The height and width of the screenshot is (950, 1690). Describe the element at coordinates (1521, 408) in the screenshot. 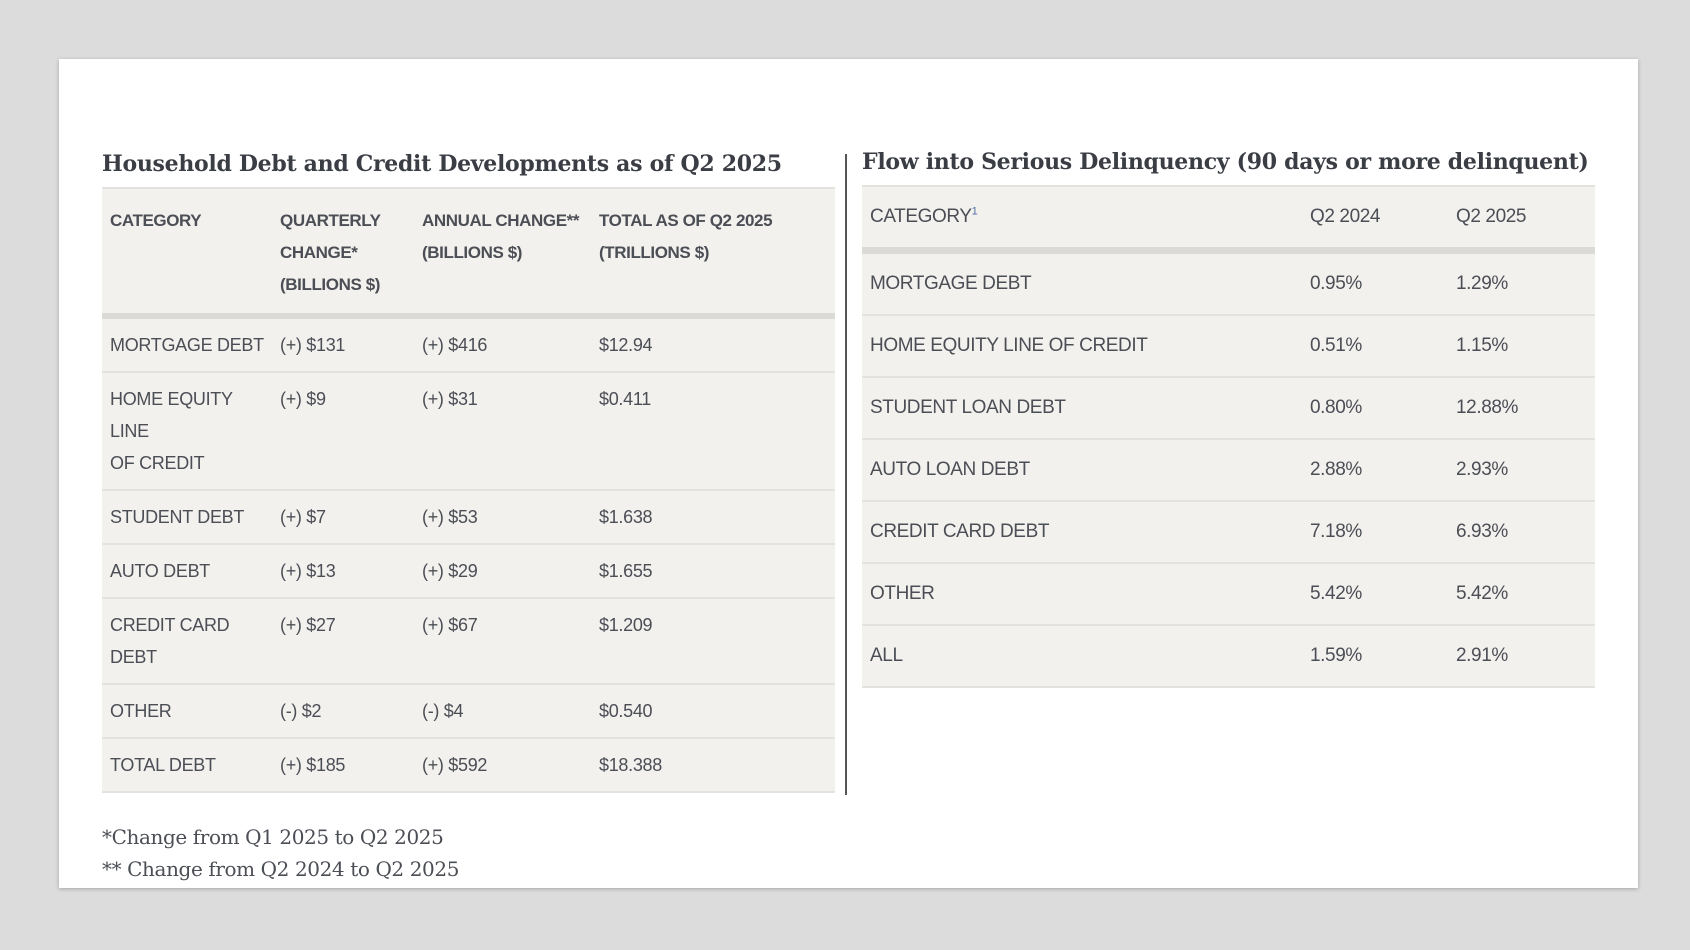

I see `row-q2-2025: 12.88%` at that location.